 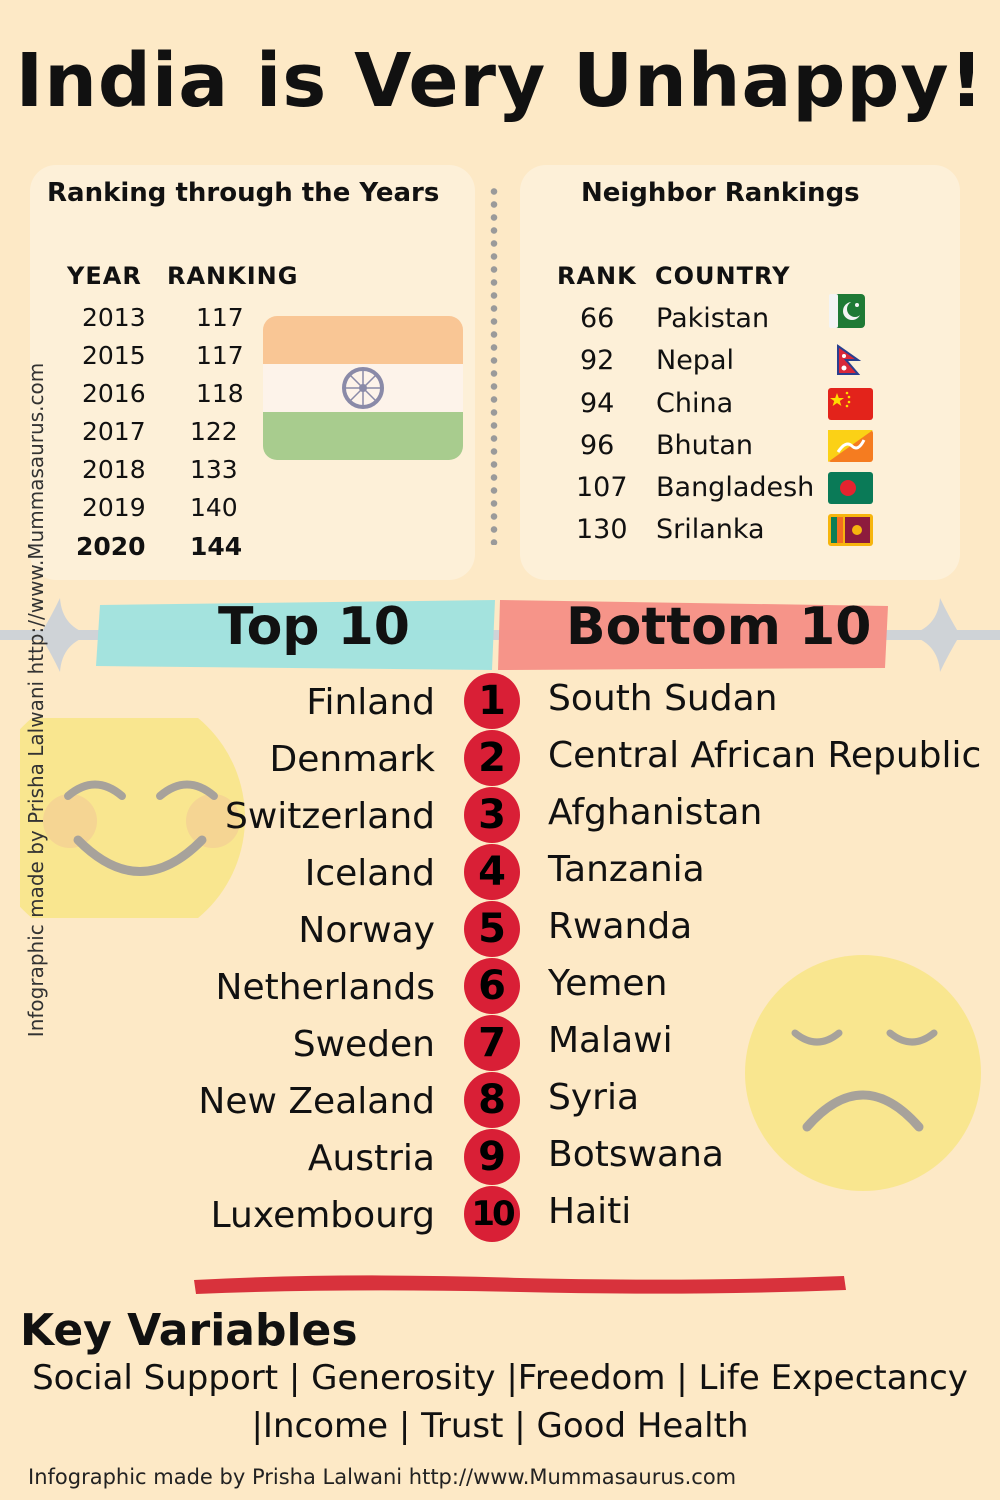 I want to click on neighbor-country: Bangladesh, so click(x=735, y=487).